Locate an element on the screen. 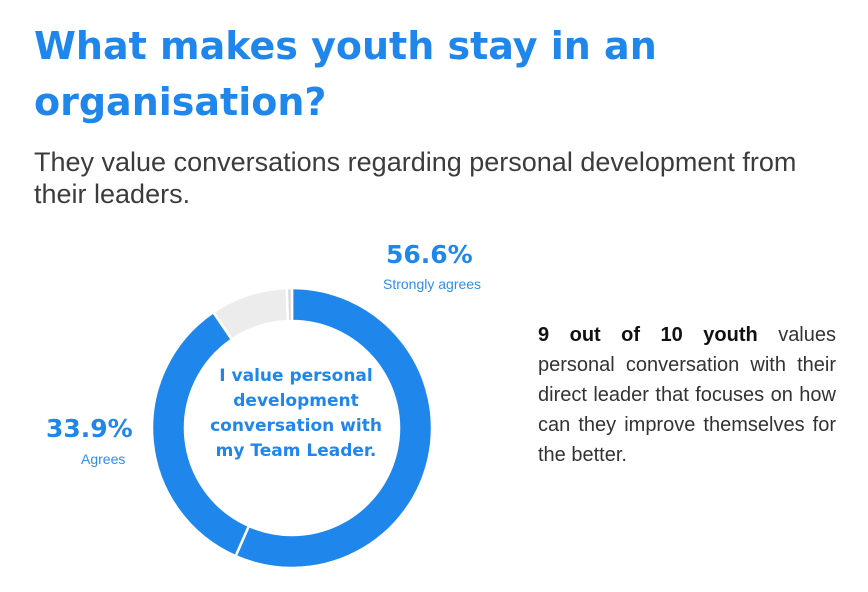 This screenshot has height=592, width=868. slice-label-strongly-agrees: Strongly agrees is located at coordinates (432, 284).